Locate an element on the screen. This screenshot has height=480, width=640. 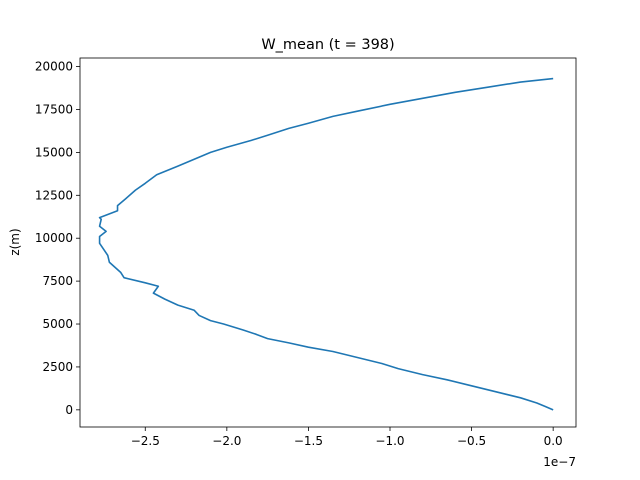
x-tick-label: −1.0 is located at coordinates (389, 441).